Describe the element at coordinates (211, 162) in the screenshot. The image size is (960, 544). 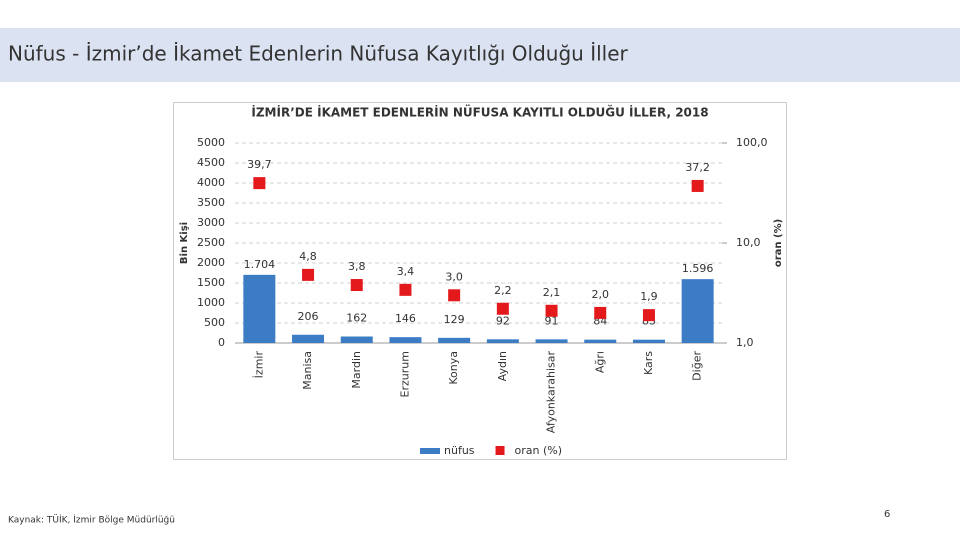
I see `y-tick-label: 4500` at that location.